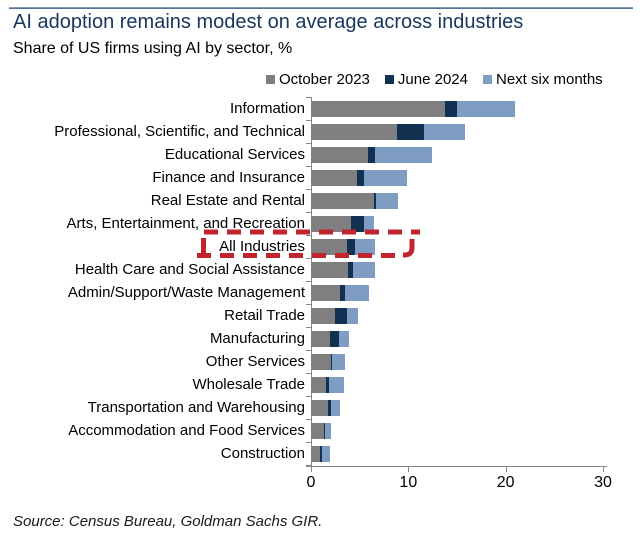 This screenshot has width=640, height=547. What do you see at coordinates (343, 246) in the screenshot?
I see `bar-all-industries` at bounding box center [343, 246].